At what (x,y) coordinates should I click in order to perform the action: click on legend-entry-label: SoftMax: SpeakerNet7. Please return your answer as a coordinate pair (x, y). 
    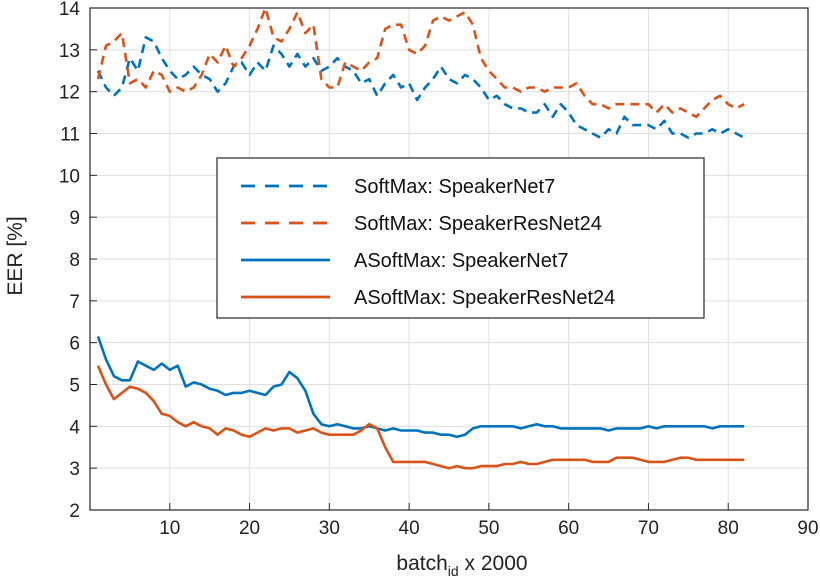
    Looking at the image, I should click on (454, 187).